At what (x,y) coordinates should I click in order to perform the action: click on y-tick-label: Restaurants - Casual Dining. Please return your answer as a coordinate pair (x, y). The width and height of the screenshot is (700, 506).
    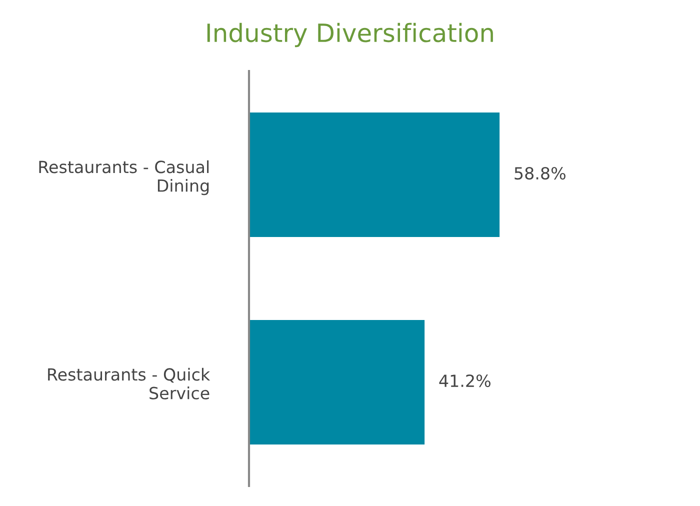
    Looking at the image, I should click on (124, 178).